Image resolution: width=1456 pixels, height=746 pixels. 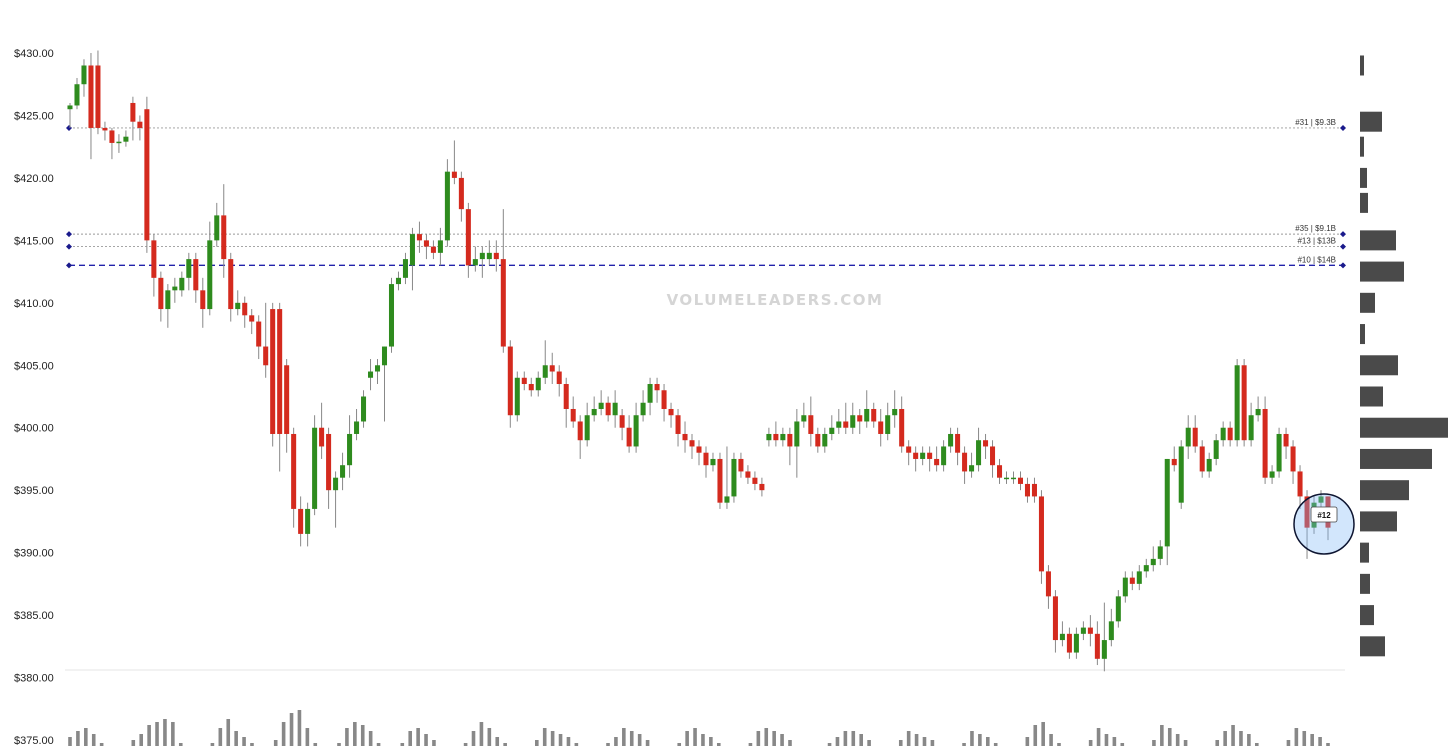 I want to click on y-tick-label: $400.00, so click(x=34, y=429).